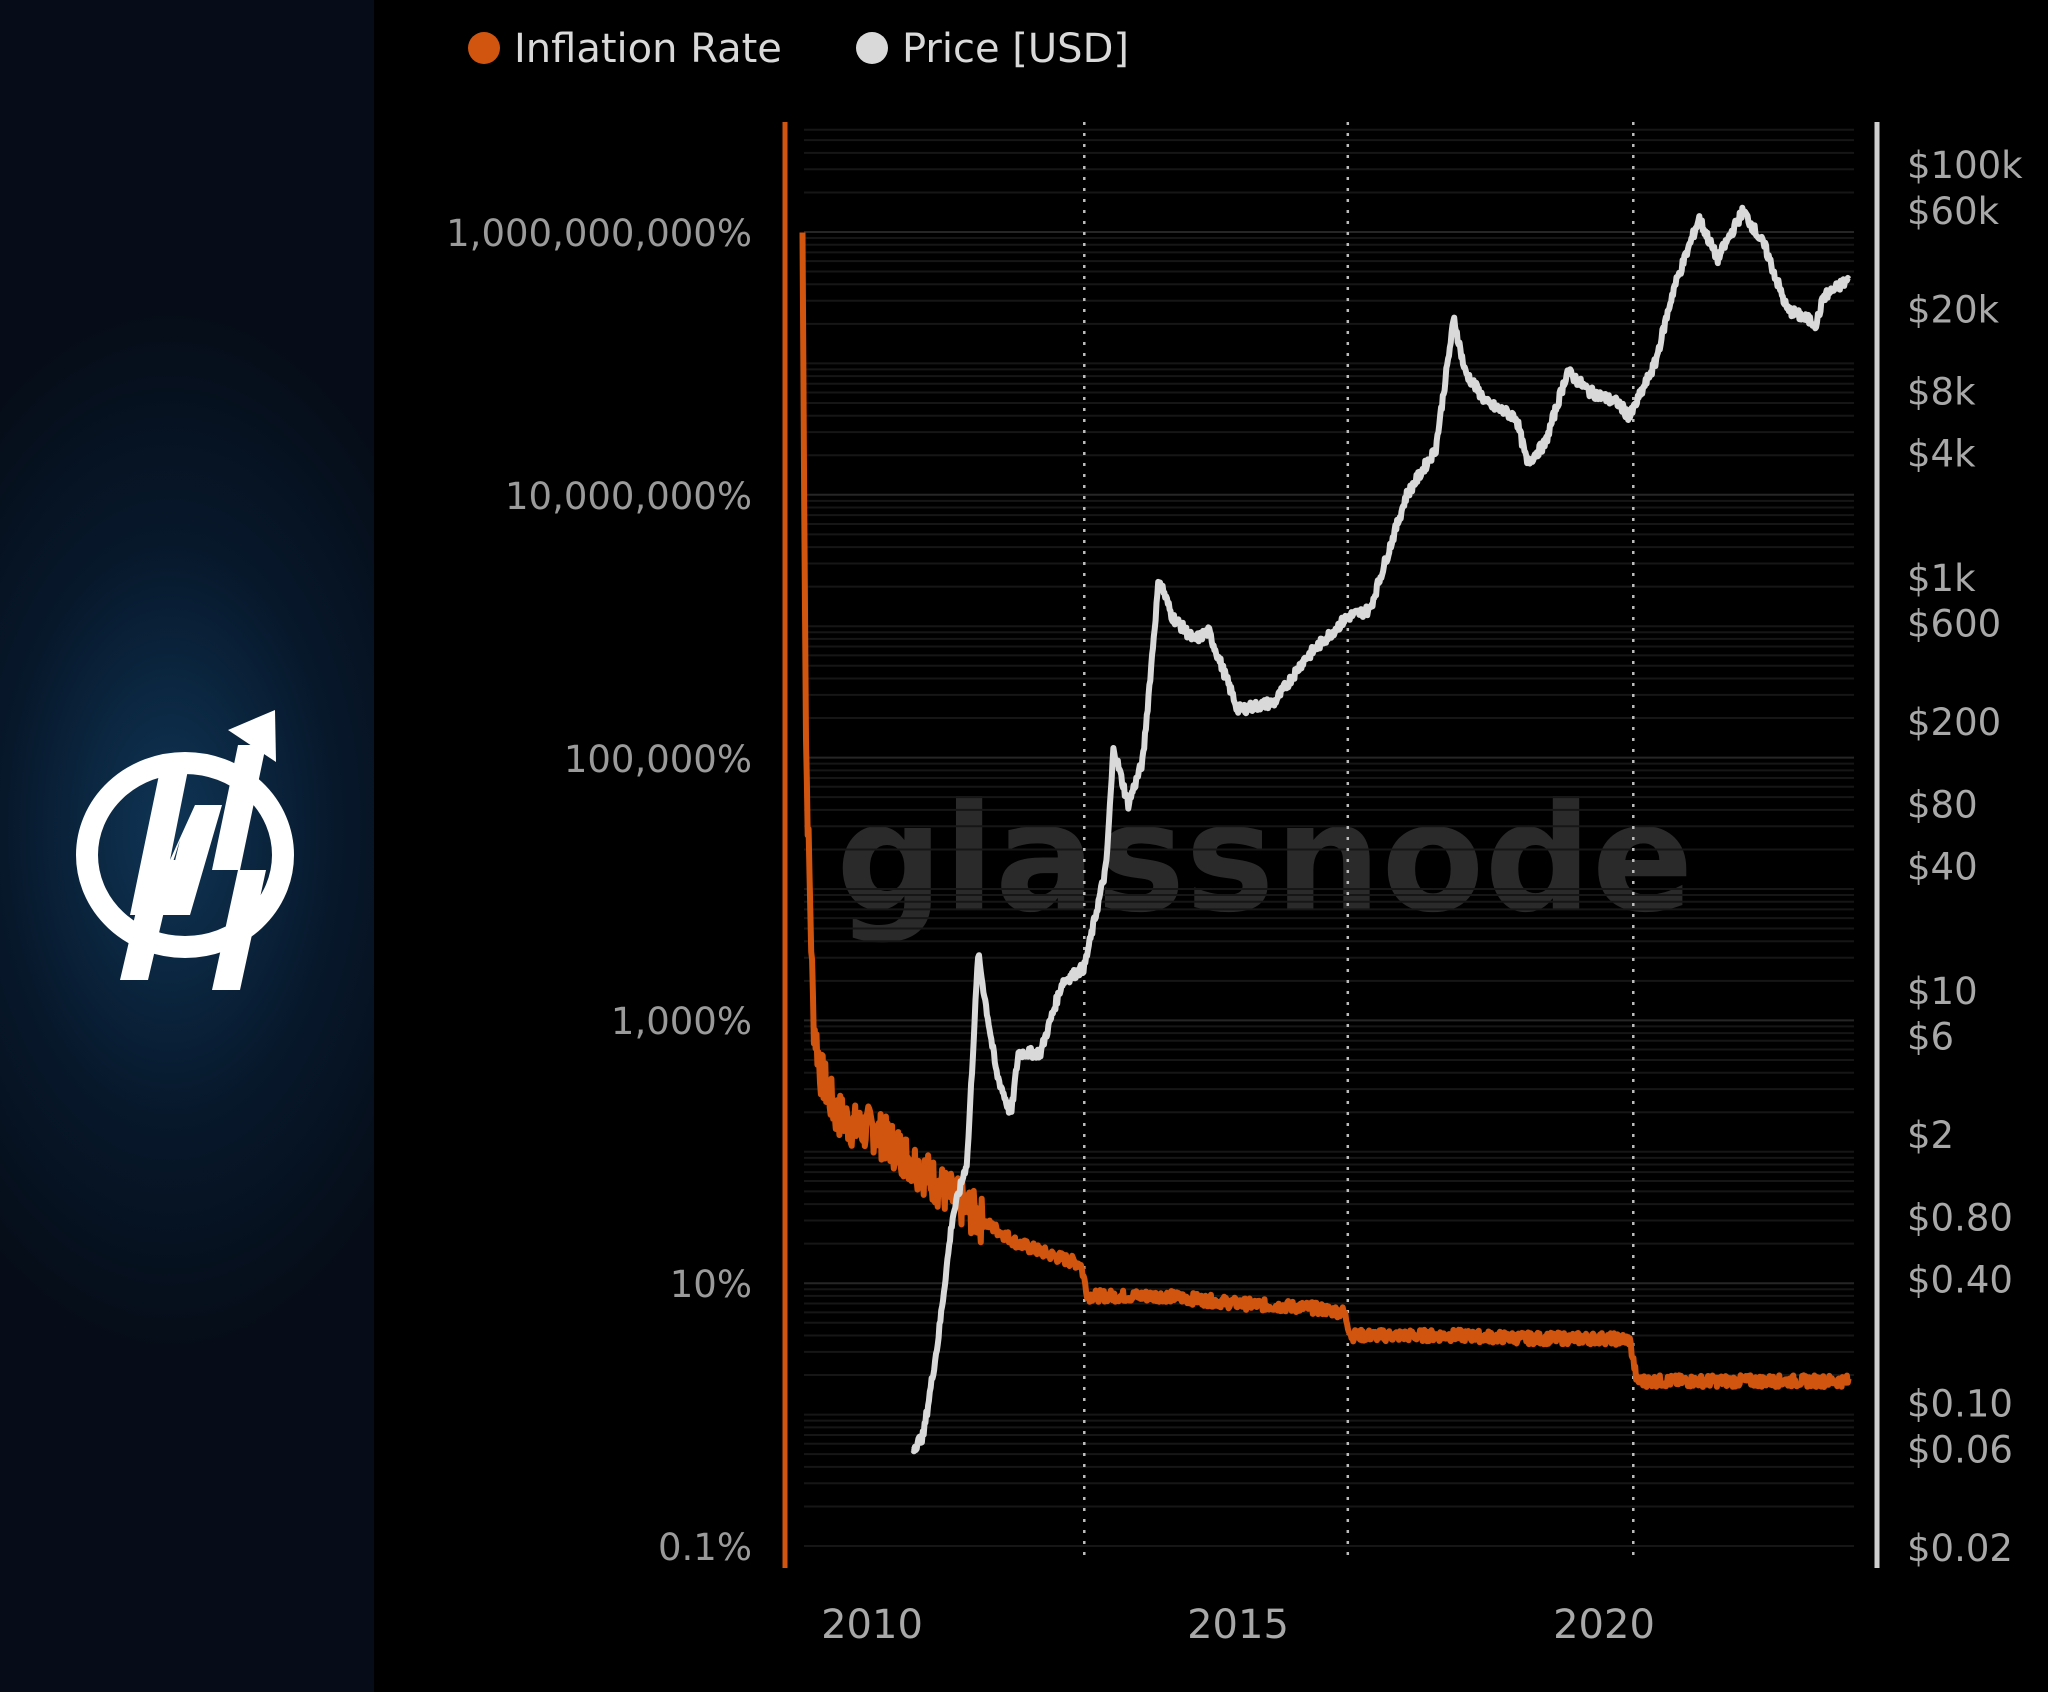 This screenshot has width=2048, height=1692. What do you see at coordinates (872, 1625) in the screenshot?
I see `xtick-label: 2010` at bounding box center [872, 1625].